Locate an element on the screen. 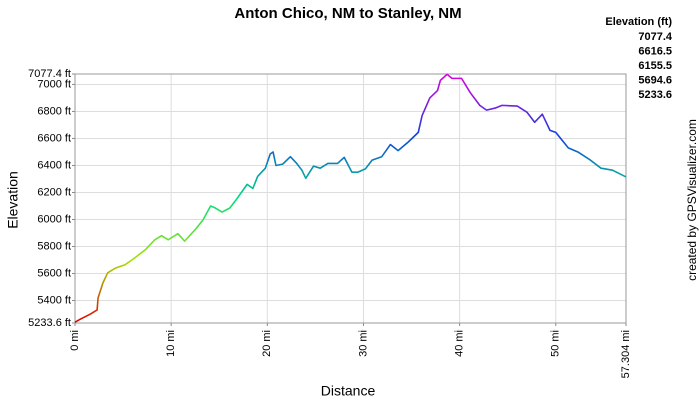  y-tick-label: 6800 ft is located at coordinates (54, 111).